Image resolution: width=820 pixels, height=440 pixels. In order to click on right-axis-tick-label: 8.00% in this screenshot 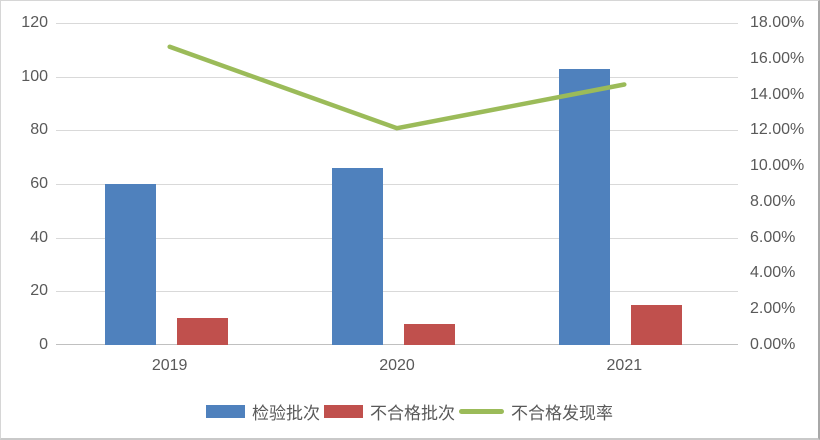, I will do `click(773, 201)`.